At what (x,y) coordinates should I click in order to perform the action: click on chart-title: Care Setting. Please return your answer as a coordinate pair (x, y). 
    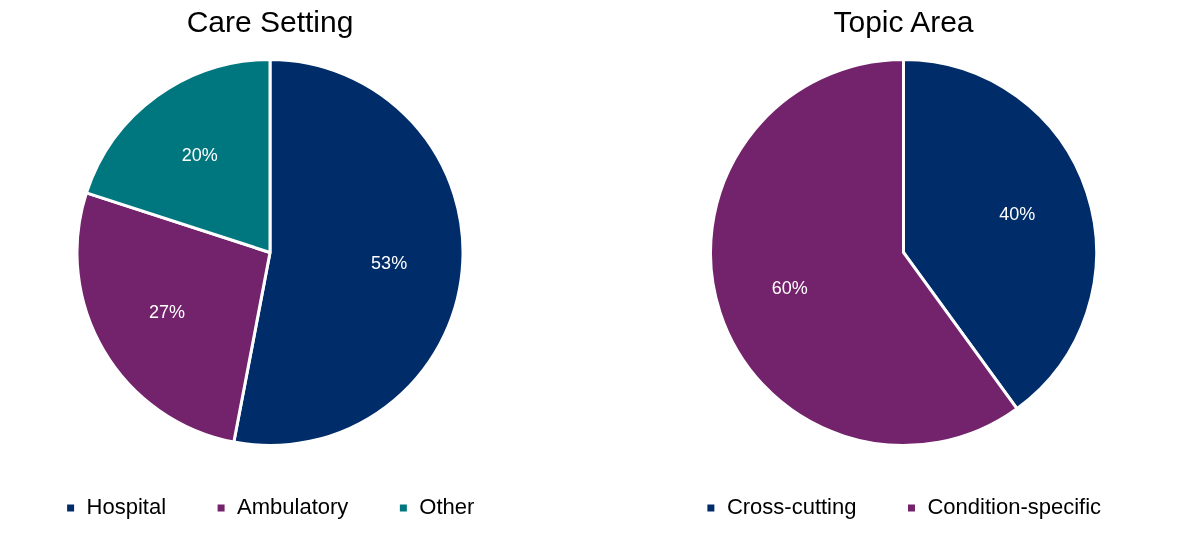
    Looking at the image, I should click on (270, 22).